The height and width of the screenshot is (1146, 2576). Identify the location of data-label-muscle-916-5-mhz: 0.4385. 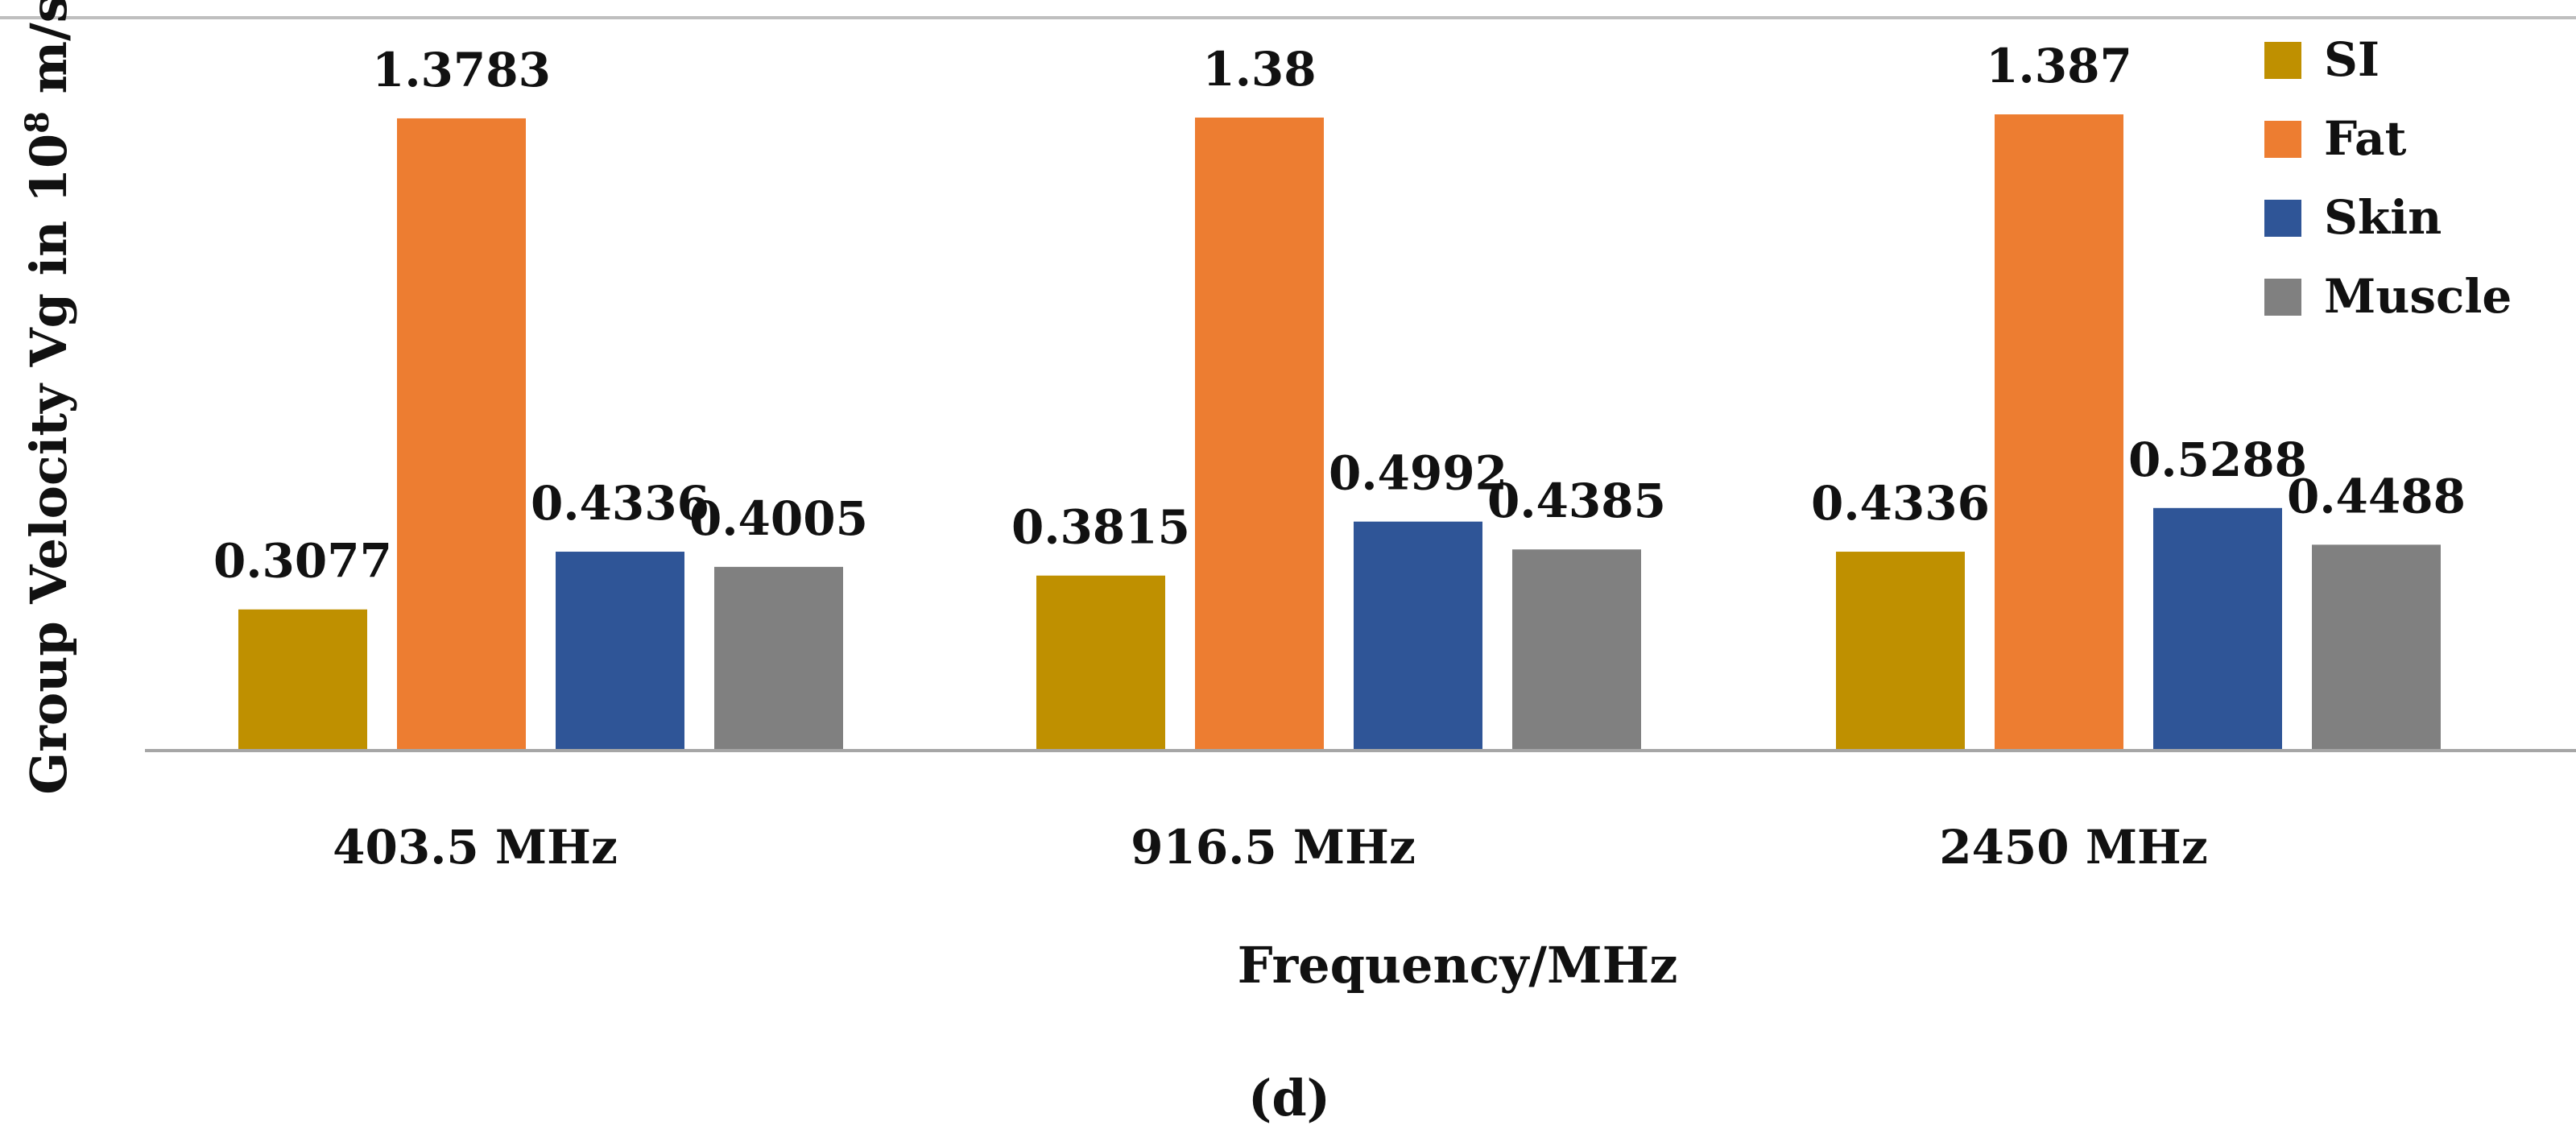
(1577, 501).